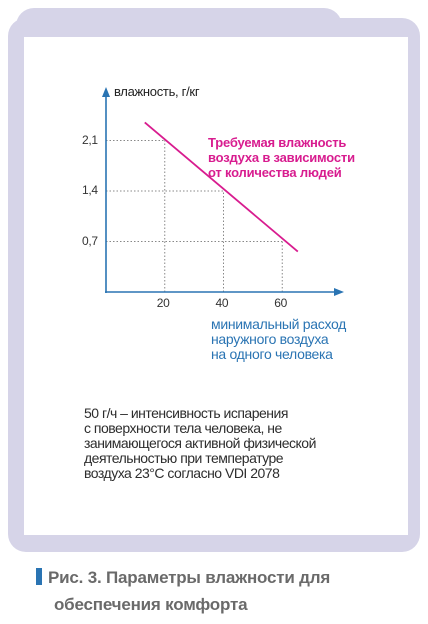  I want to click on x-tick-label: 40, so click(222, 303).